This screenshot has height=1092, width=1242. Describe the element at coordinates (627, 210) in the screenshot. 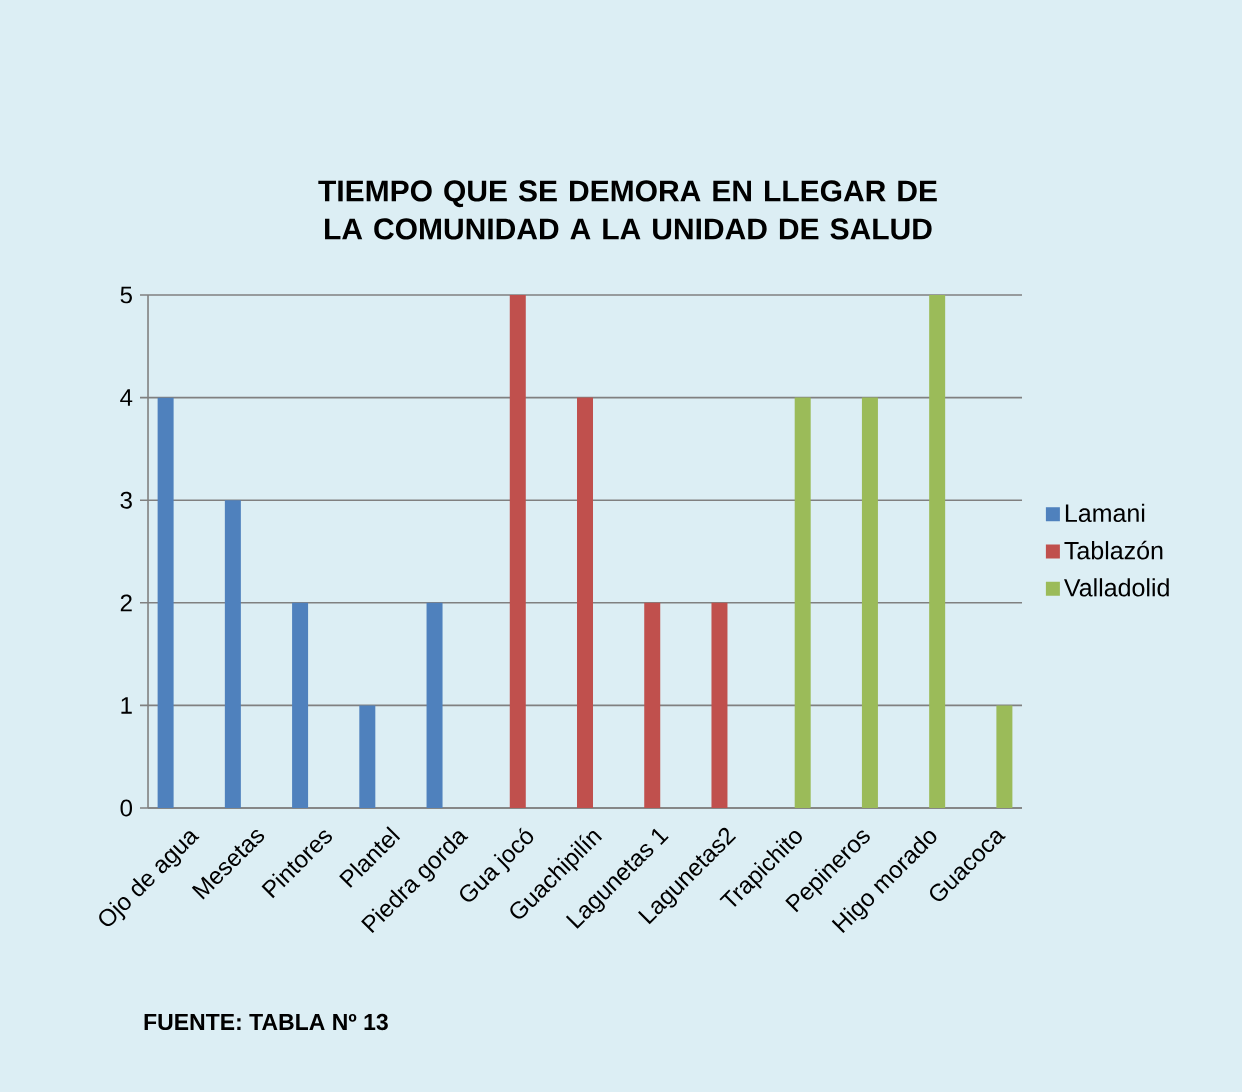

I see `chart-title: TIEMPO QUE SE DEMORA EN LLEGAR DE LA COMUNIDAD A LA UNIDAD DE SALUD` at that location.